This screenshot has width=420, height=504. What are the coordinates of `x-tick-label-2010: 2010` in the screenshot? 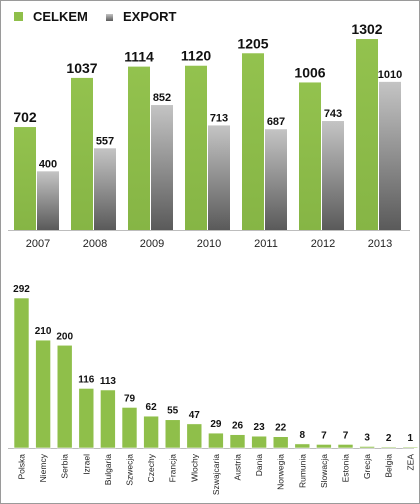 It's located at (209, 244).